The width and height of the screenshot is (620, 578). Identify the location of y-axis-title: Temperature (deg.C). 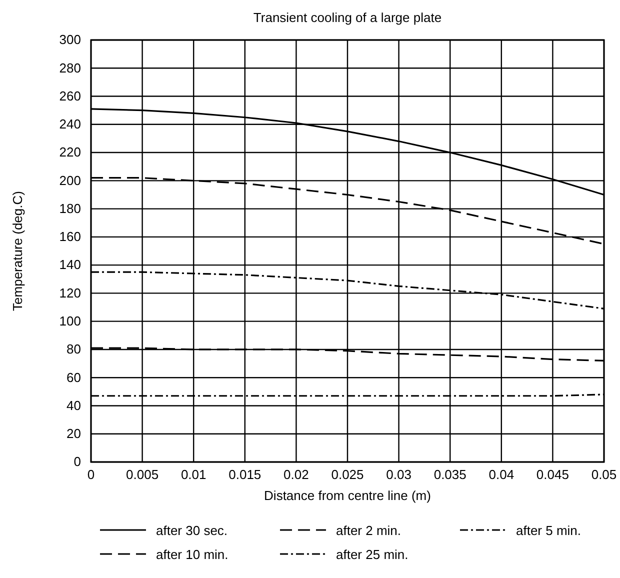
(17, 251).